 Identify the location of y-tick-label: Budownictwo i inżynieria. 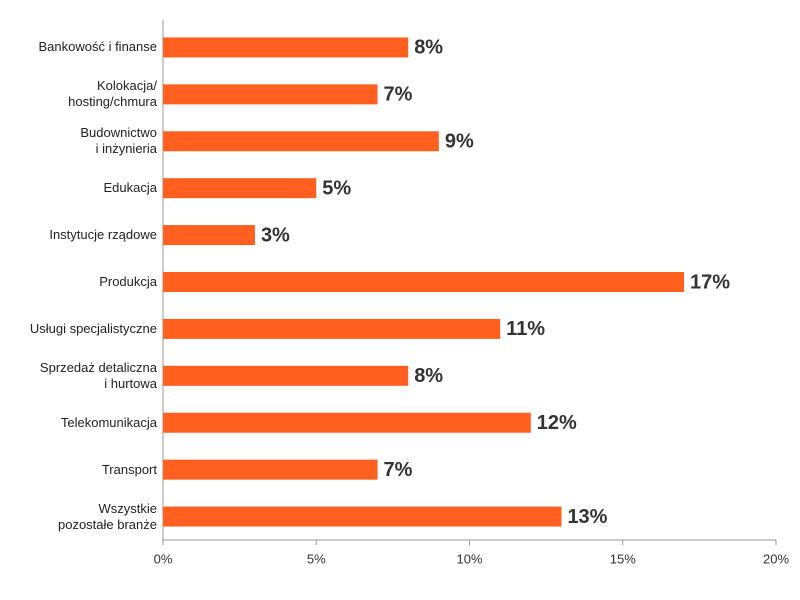
(118, 141).